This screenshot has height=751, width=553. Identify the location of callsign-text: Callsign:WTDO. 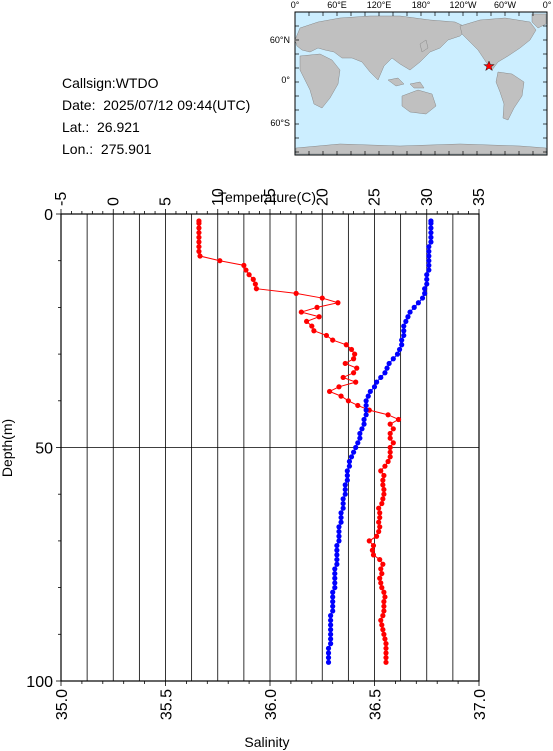
(110, 83).